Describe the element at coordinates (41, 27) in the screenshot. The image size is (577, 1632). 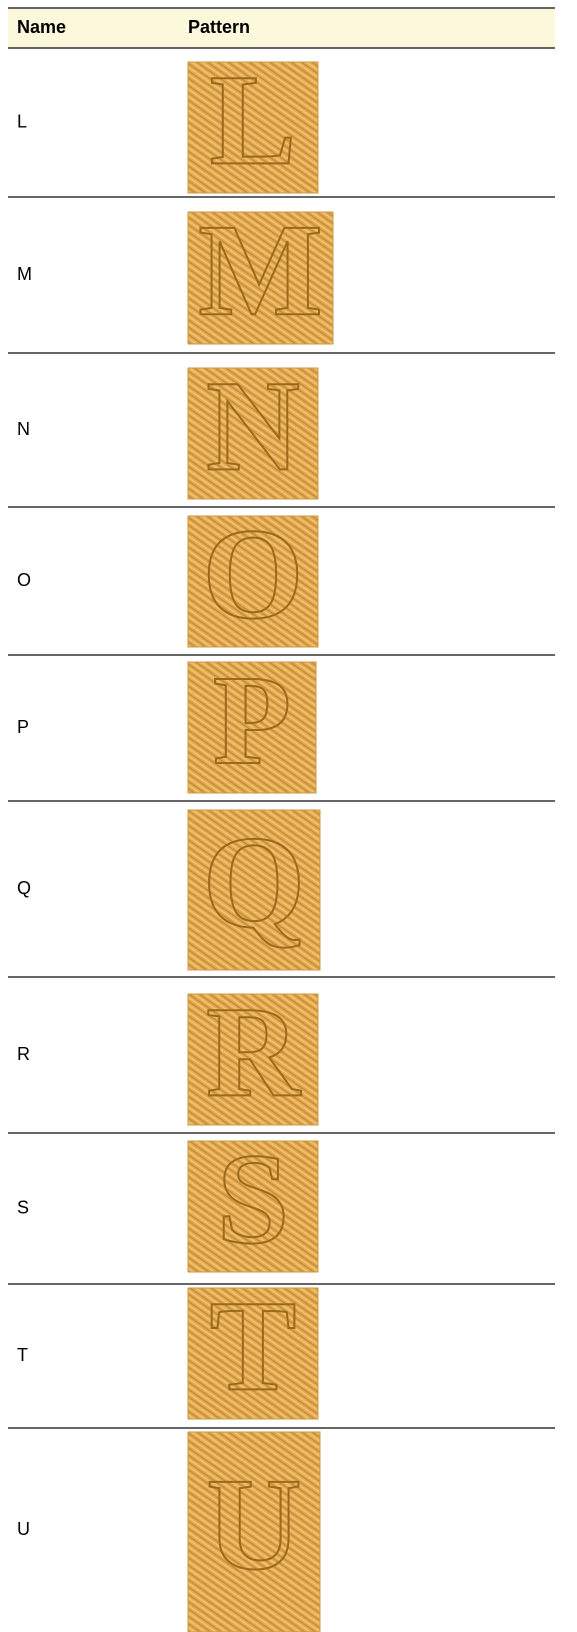
I see `column-header: Name` at that location.